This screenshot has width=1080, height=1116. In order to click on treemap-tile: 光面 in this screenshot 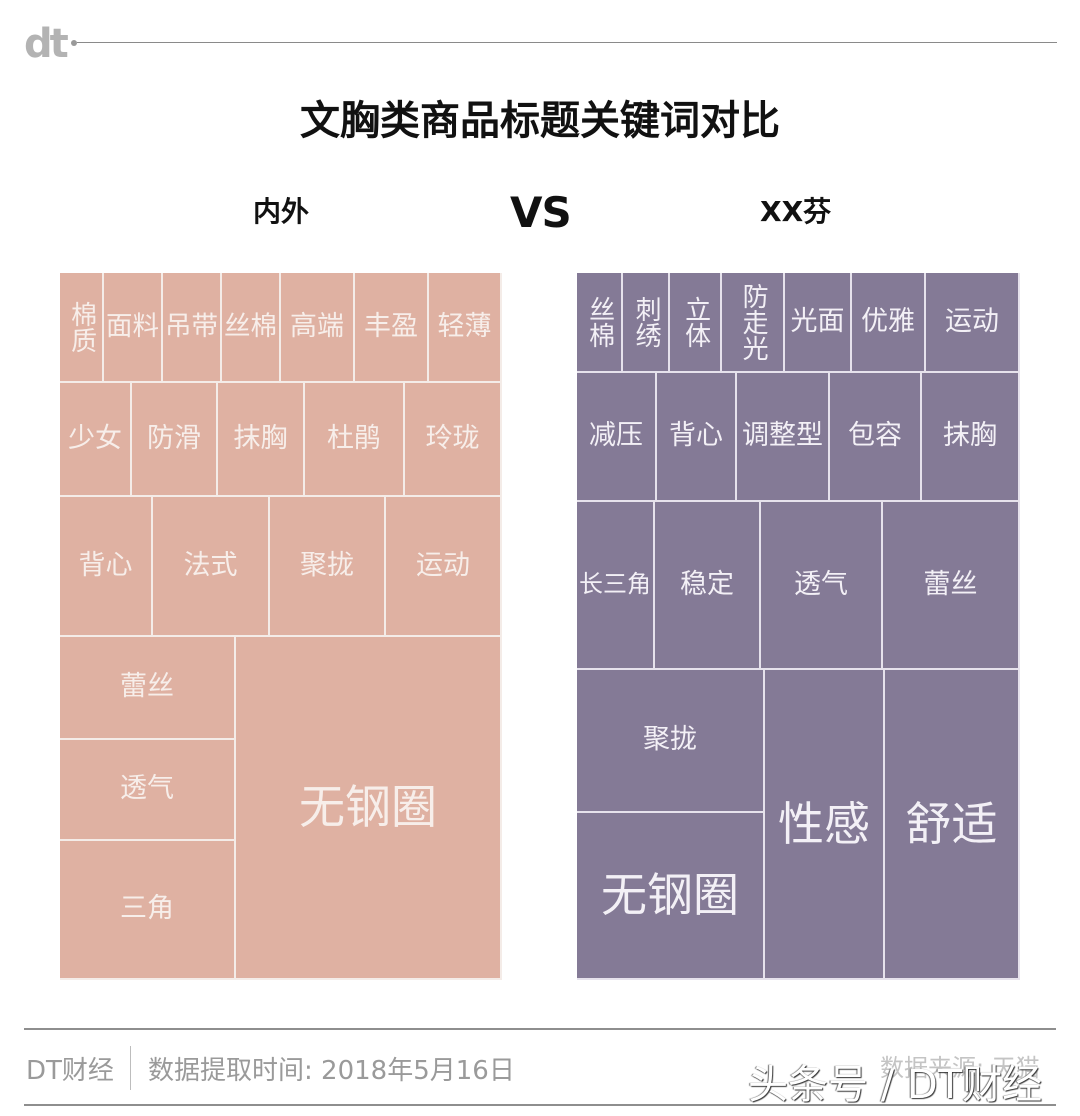, I will do `click(818, 323)`.